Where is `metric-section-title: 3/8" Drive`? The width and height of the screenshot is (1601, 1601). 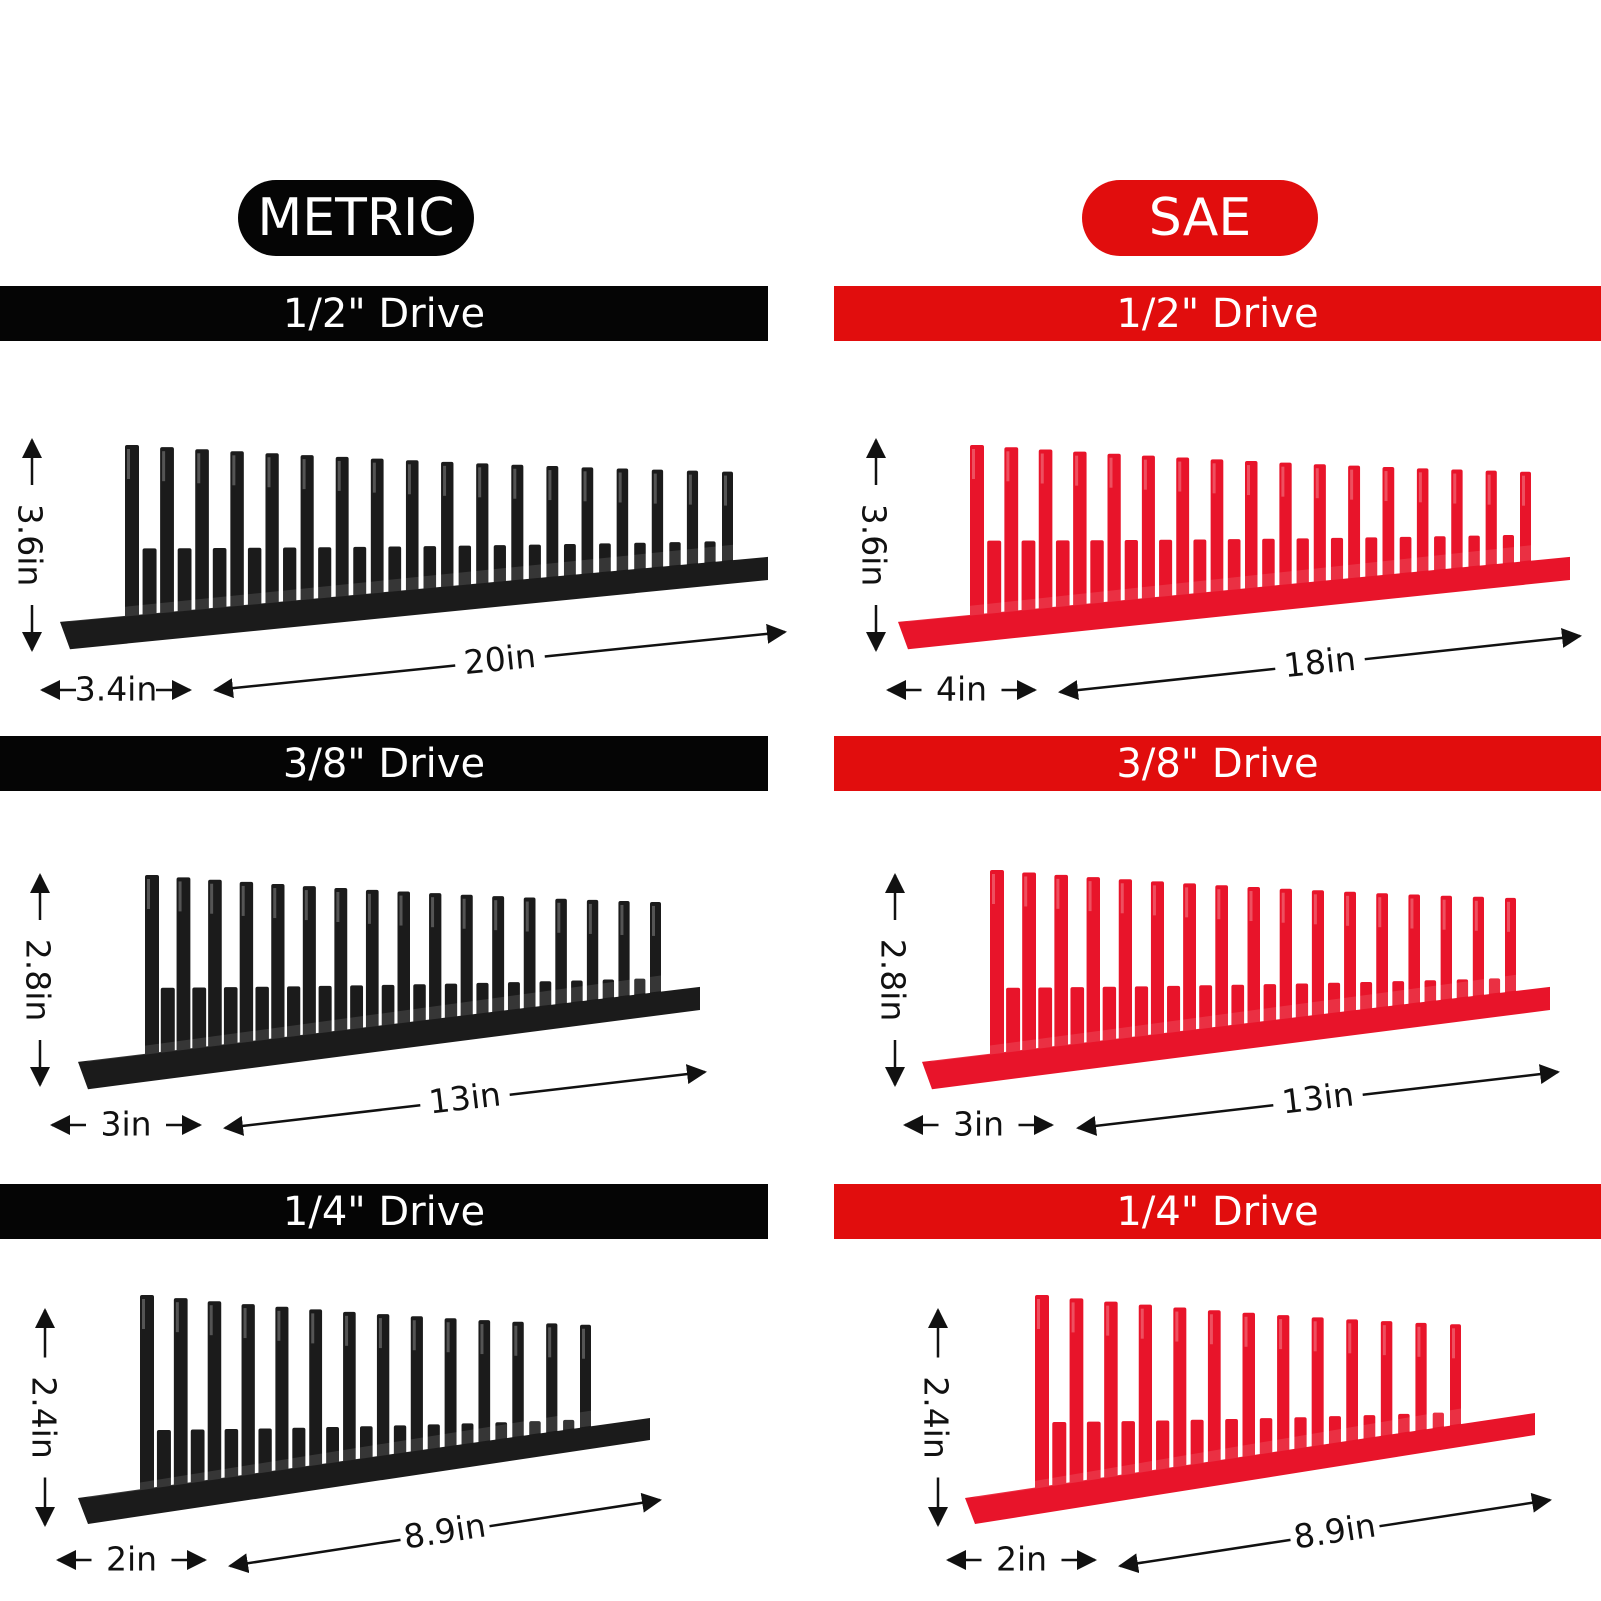
metric-section-title: 3/8" Drive is located at coordinates (384, 763).